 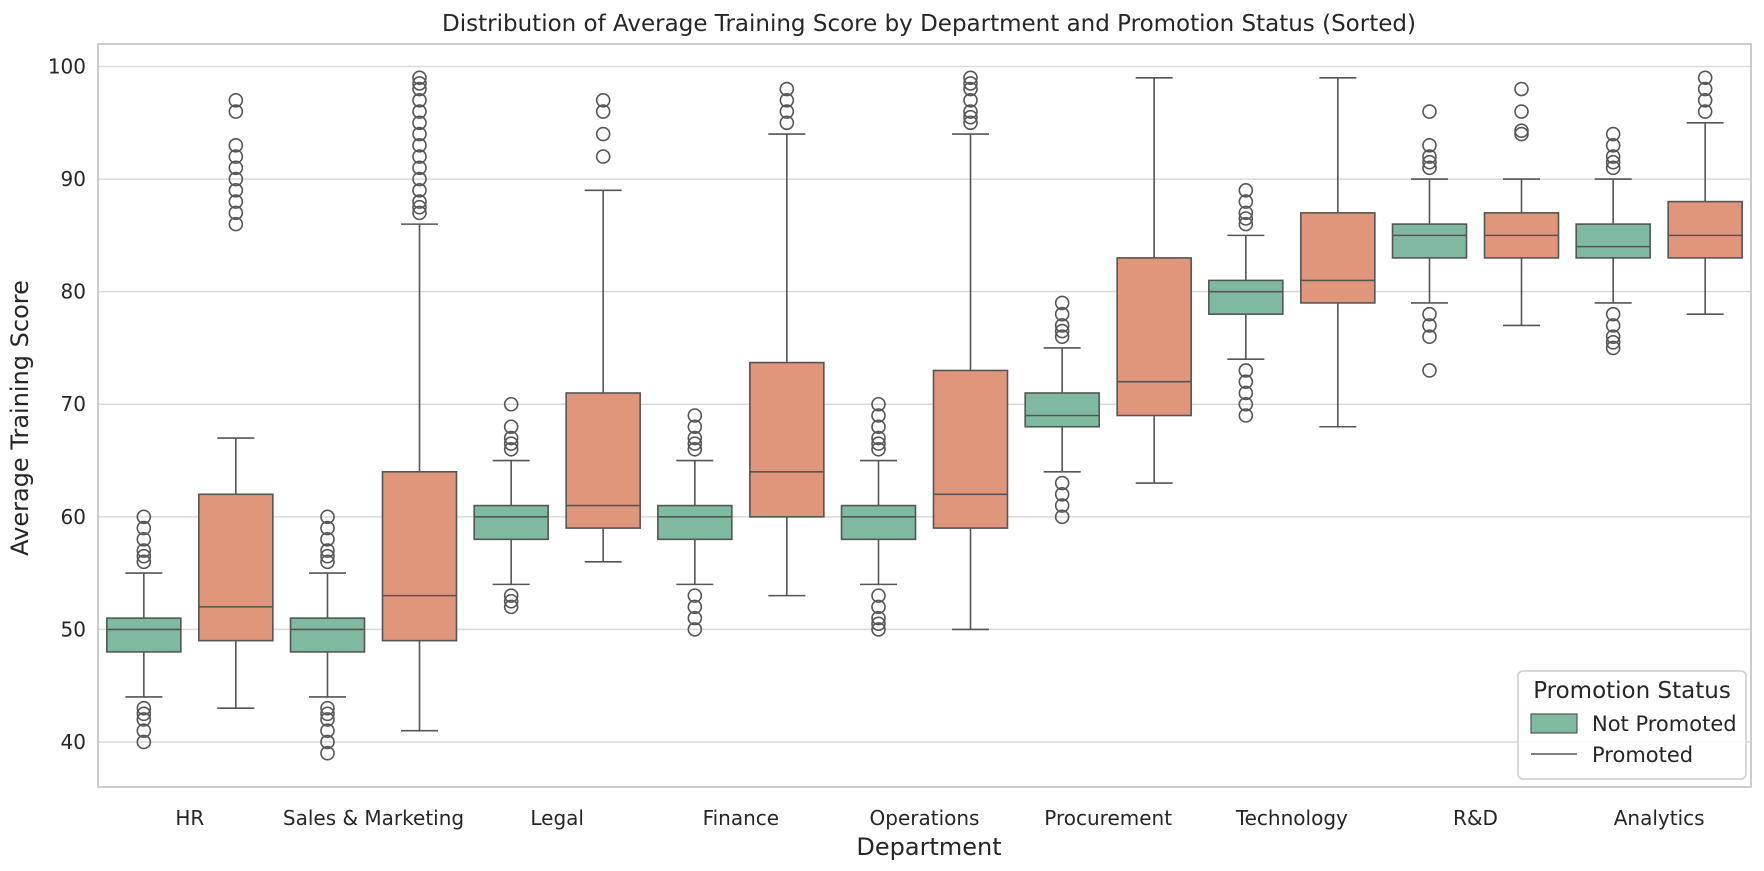 I want to click on y-tick-label: 90, so click(x=73, y=179).